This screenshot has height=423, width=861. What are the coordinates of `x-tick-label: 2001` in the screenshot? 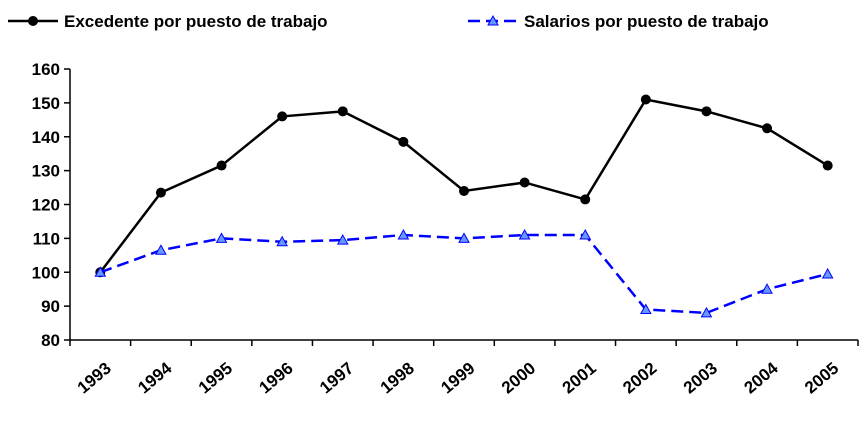 It's located at (579, 378).